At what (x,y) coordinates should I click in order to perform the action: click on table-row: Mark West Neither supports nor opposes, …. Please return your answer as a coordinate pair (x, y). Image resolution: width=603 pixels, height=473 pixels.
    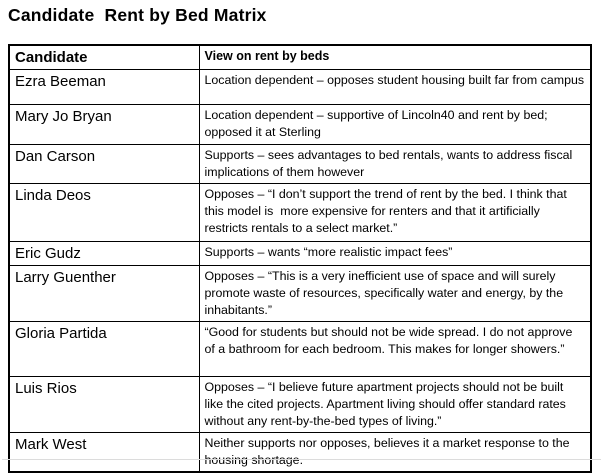
    Looking at the image, I should click on (300, 452).